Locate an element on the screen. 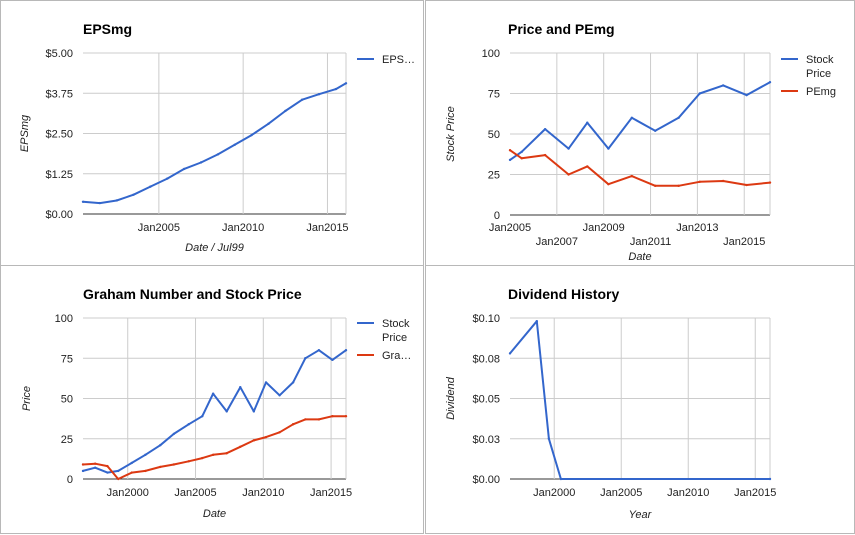 The width and height of the screenshot is (855, 535). x-tick-label: Jan2013 is located at coordinates (697, 228).